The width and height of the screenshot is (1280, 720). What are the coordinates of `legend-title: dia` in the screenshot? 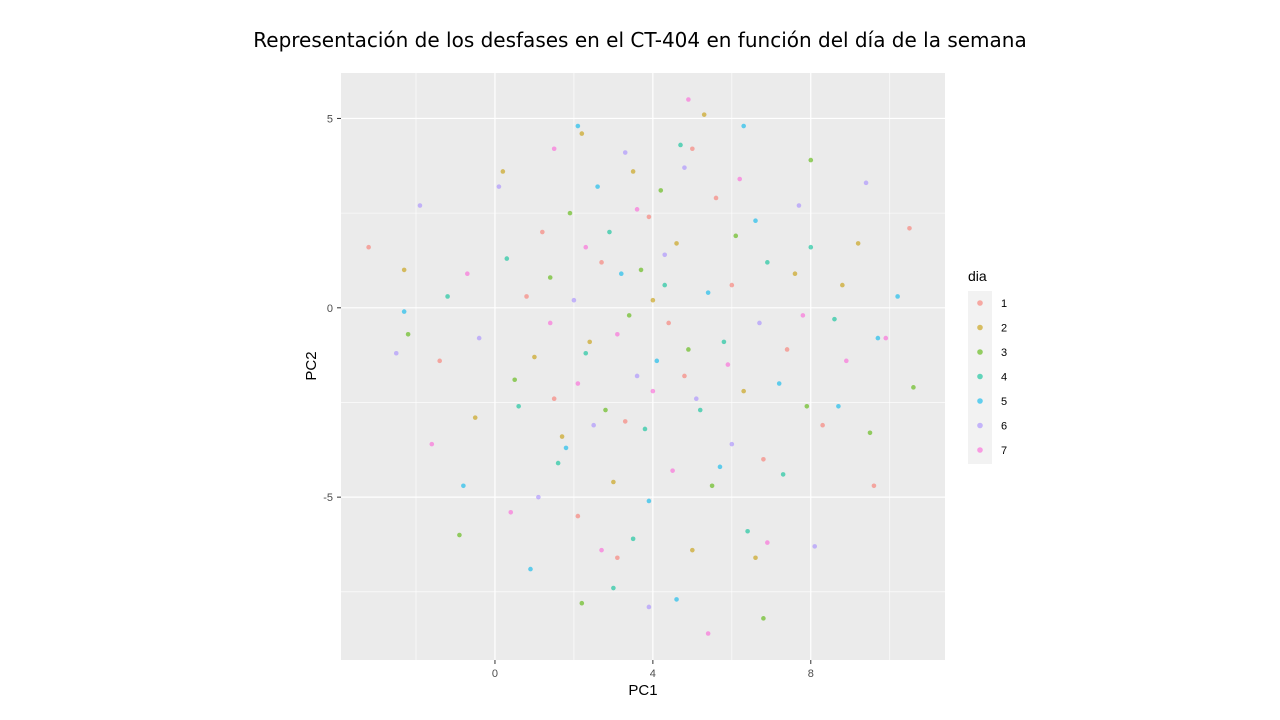 It's located at (977, 276).